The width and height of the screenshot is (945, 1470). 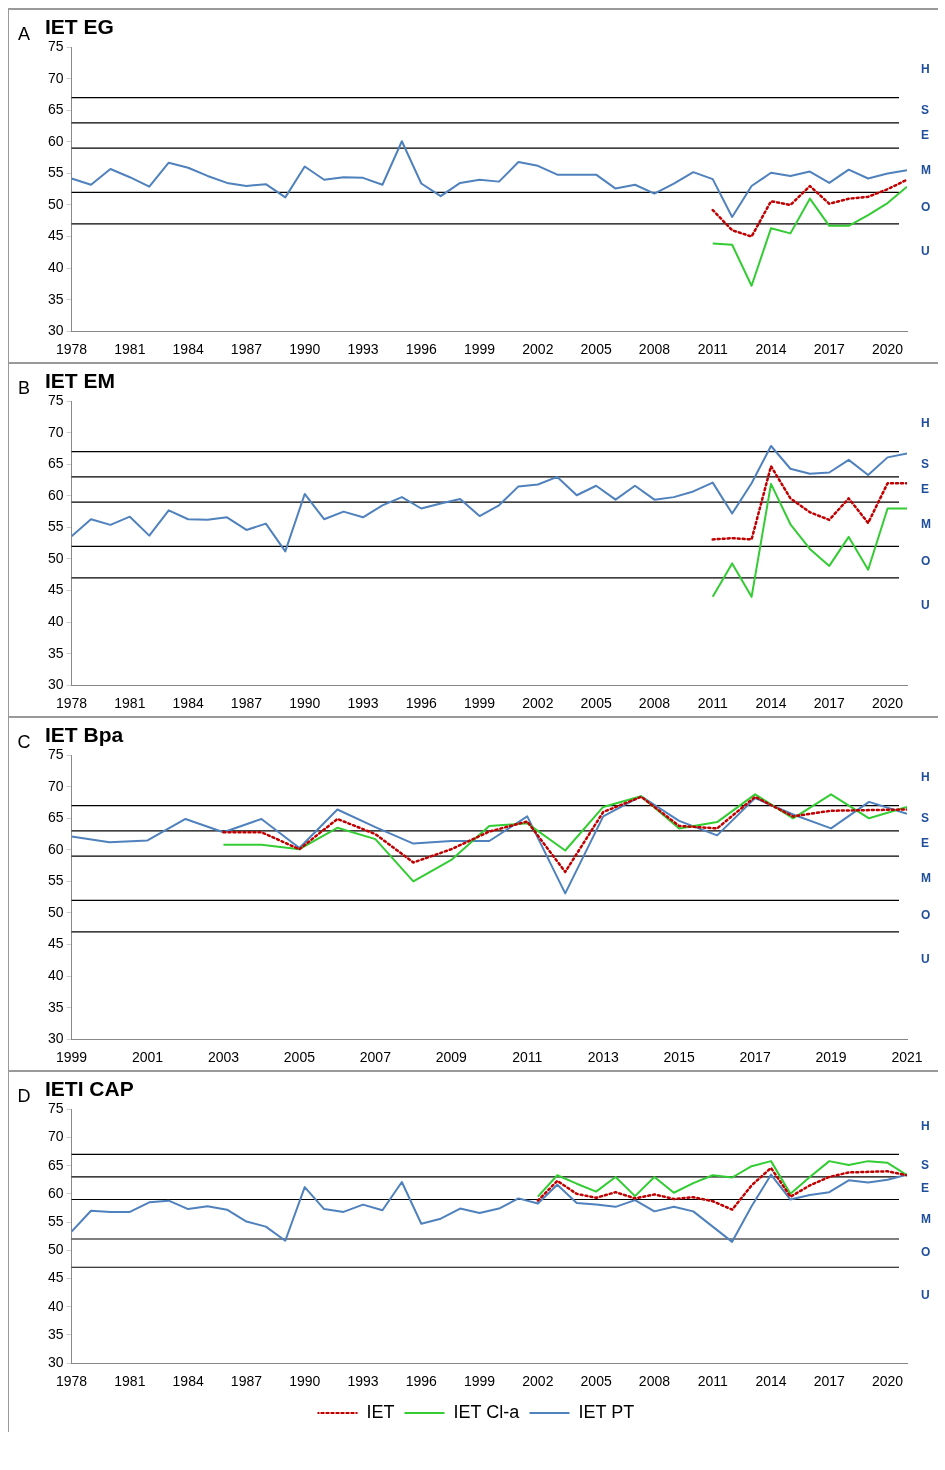 I want to click on x-tick-label: 1981, so click(x=130, y=703).